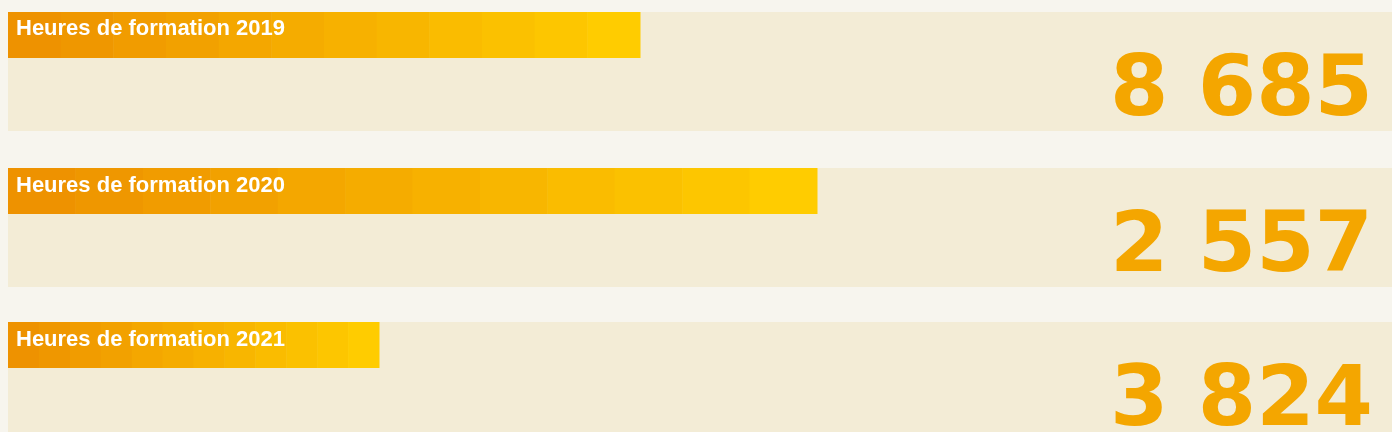 This screenshot has width=1392, height=432. Describe the element at coordinates (150, 27) in the screenshot. I see `category-label: Heures de formation 2019` at that location.